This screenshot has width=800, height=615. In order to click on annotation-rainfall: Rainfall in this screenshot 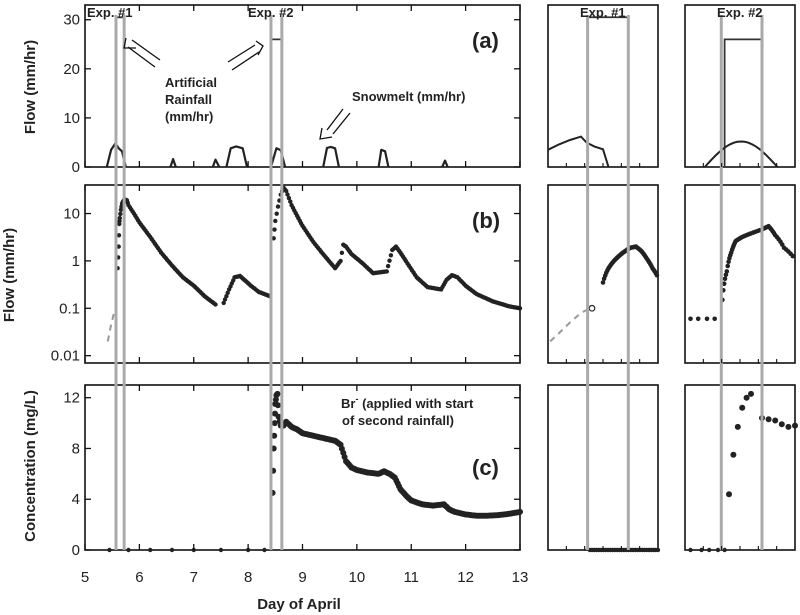, I will do `click(188, 99)`.